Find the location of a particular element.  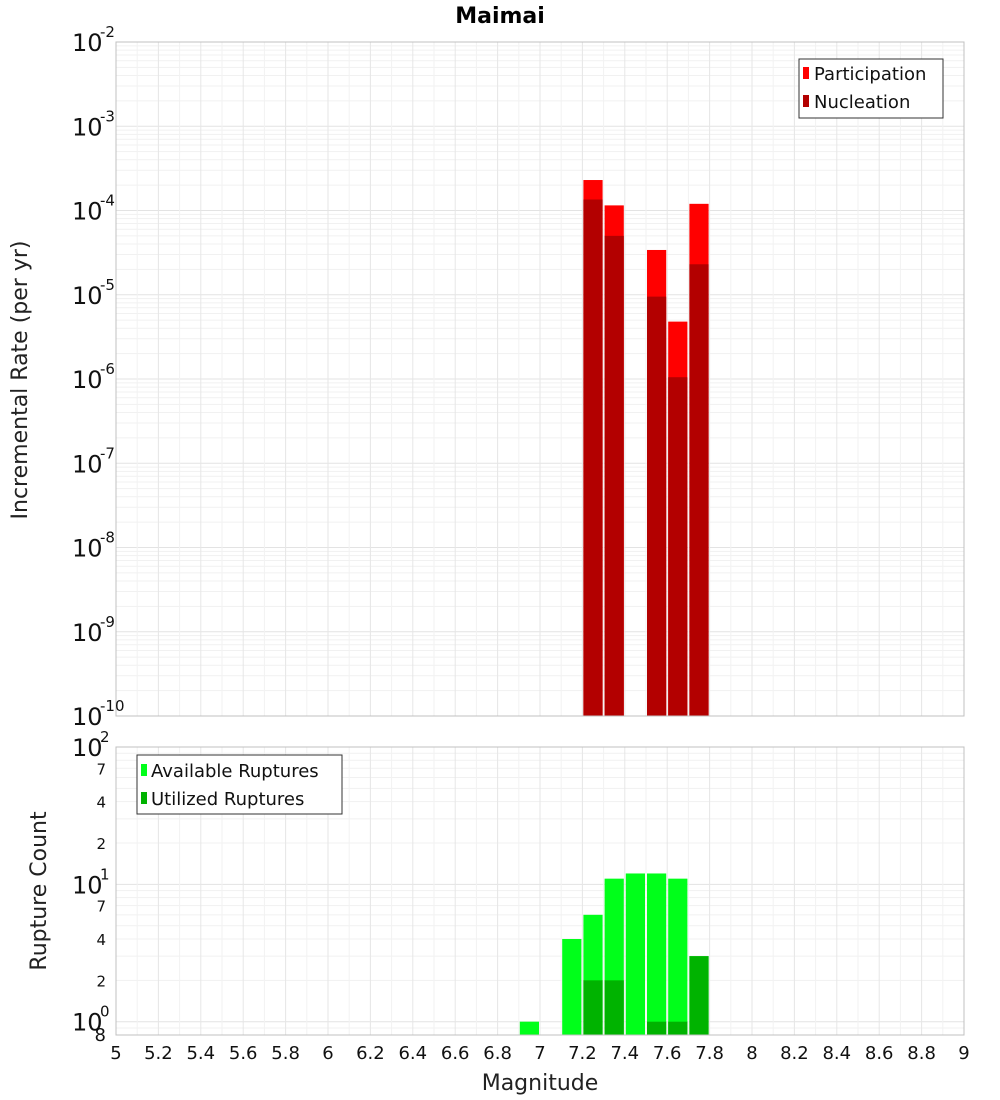

x-tick-label: 6 is located at coordinates (327, 1053).